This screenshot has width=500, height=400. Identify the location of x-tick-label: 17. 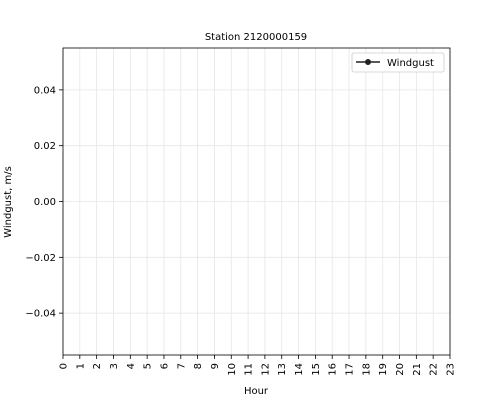
(350, 369).